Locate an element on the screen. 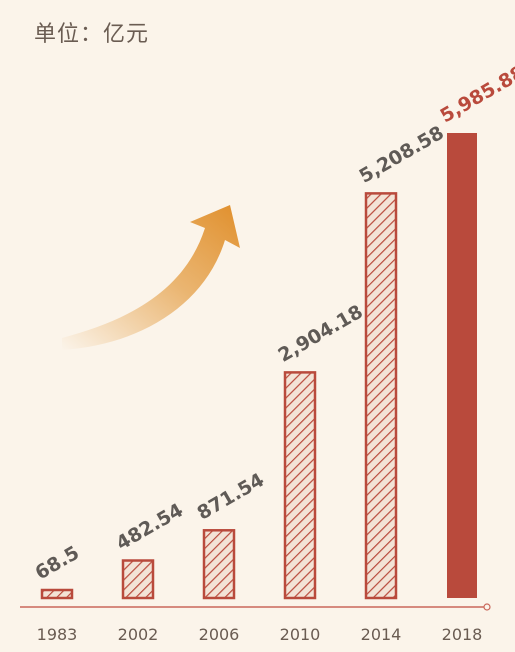  value-label-2010: 2,904.18 is located at coordinates (321, 334).